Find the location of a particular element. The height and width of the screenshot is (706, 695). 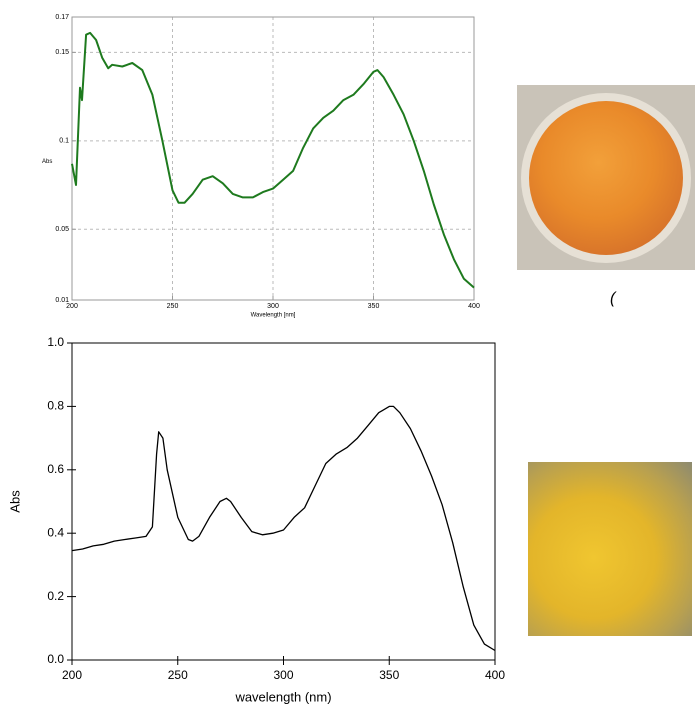

y-tick-label: 1.0 is located at coordinates (55, 342).